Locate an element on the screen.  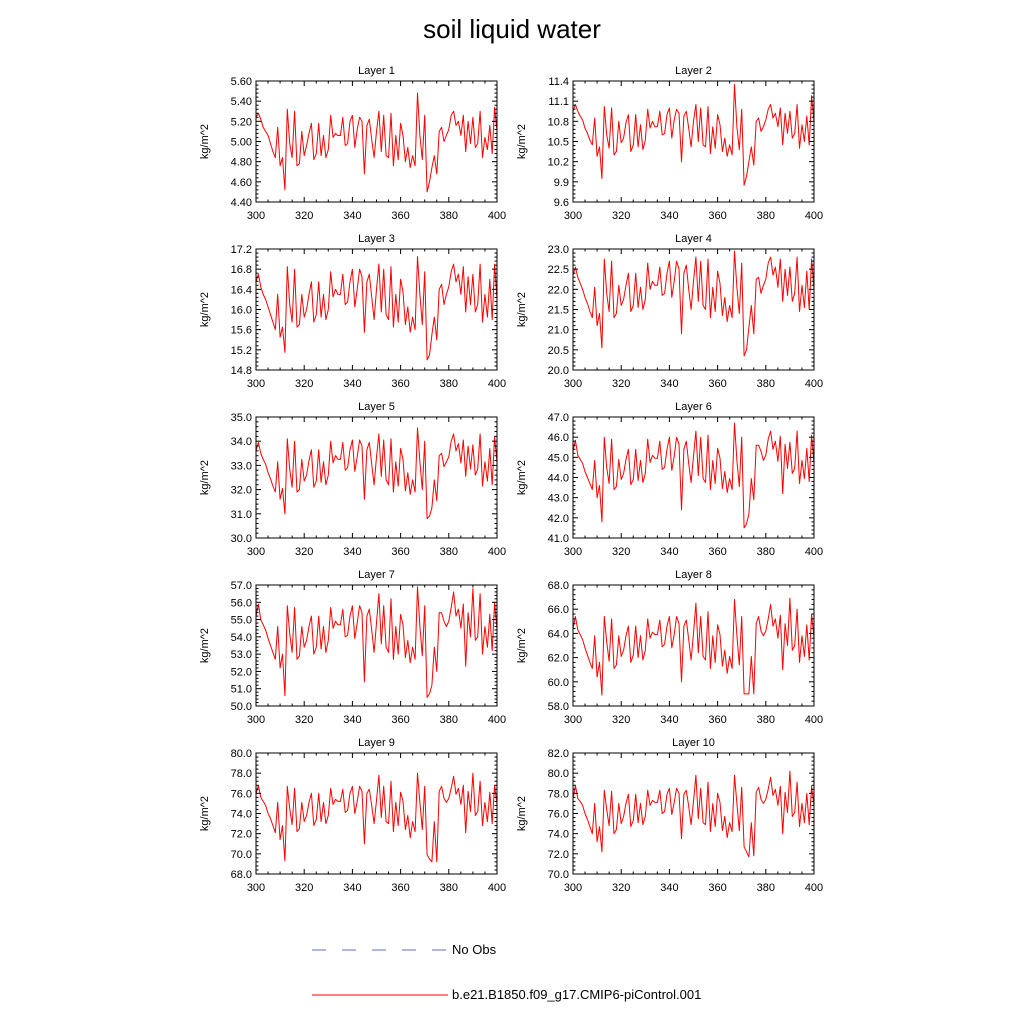
y-tick-label: 11.4 is located at coordinates (558, 82).